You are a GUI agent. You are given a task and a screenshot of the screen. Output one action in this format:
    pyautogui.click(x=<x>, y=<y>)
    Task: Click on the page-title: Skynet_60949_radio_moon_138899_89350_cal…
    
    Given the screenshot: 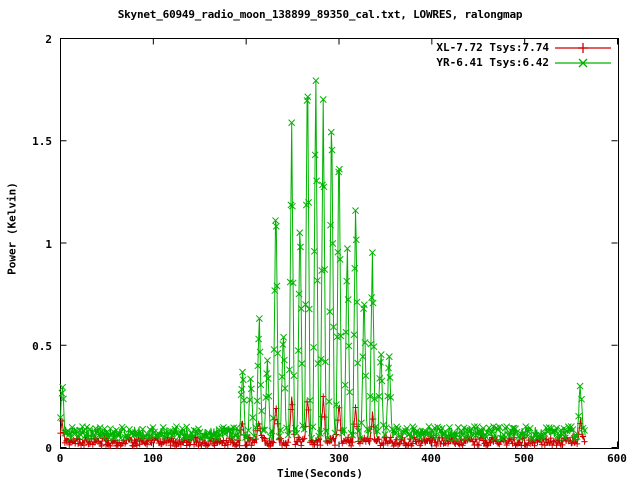 What is the action you would take?
    pyautogui.click(x=320, y=14)
    